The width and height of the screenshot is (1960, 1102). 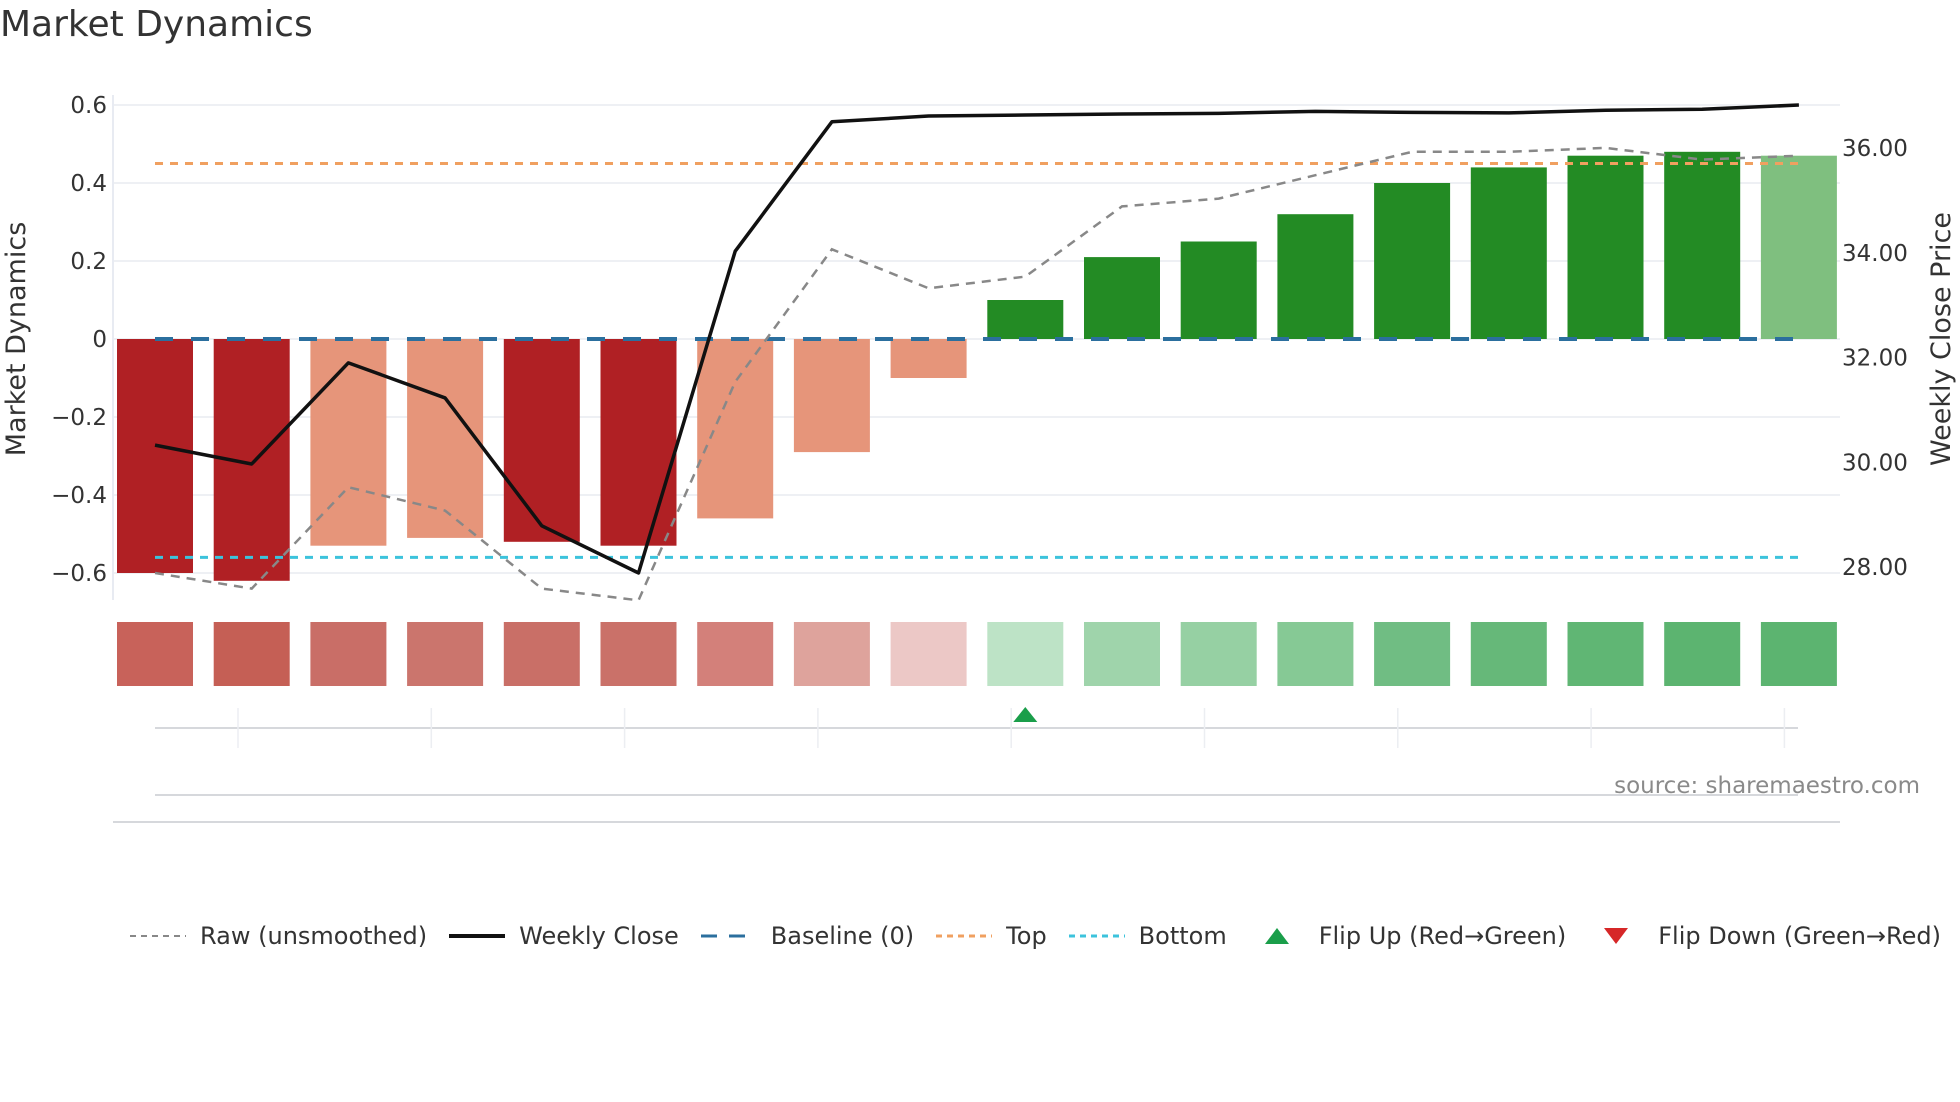 I want to click on y-tick-right: 28.00, so click(x=1875, y=568).